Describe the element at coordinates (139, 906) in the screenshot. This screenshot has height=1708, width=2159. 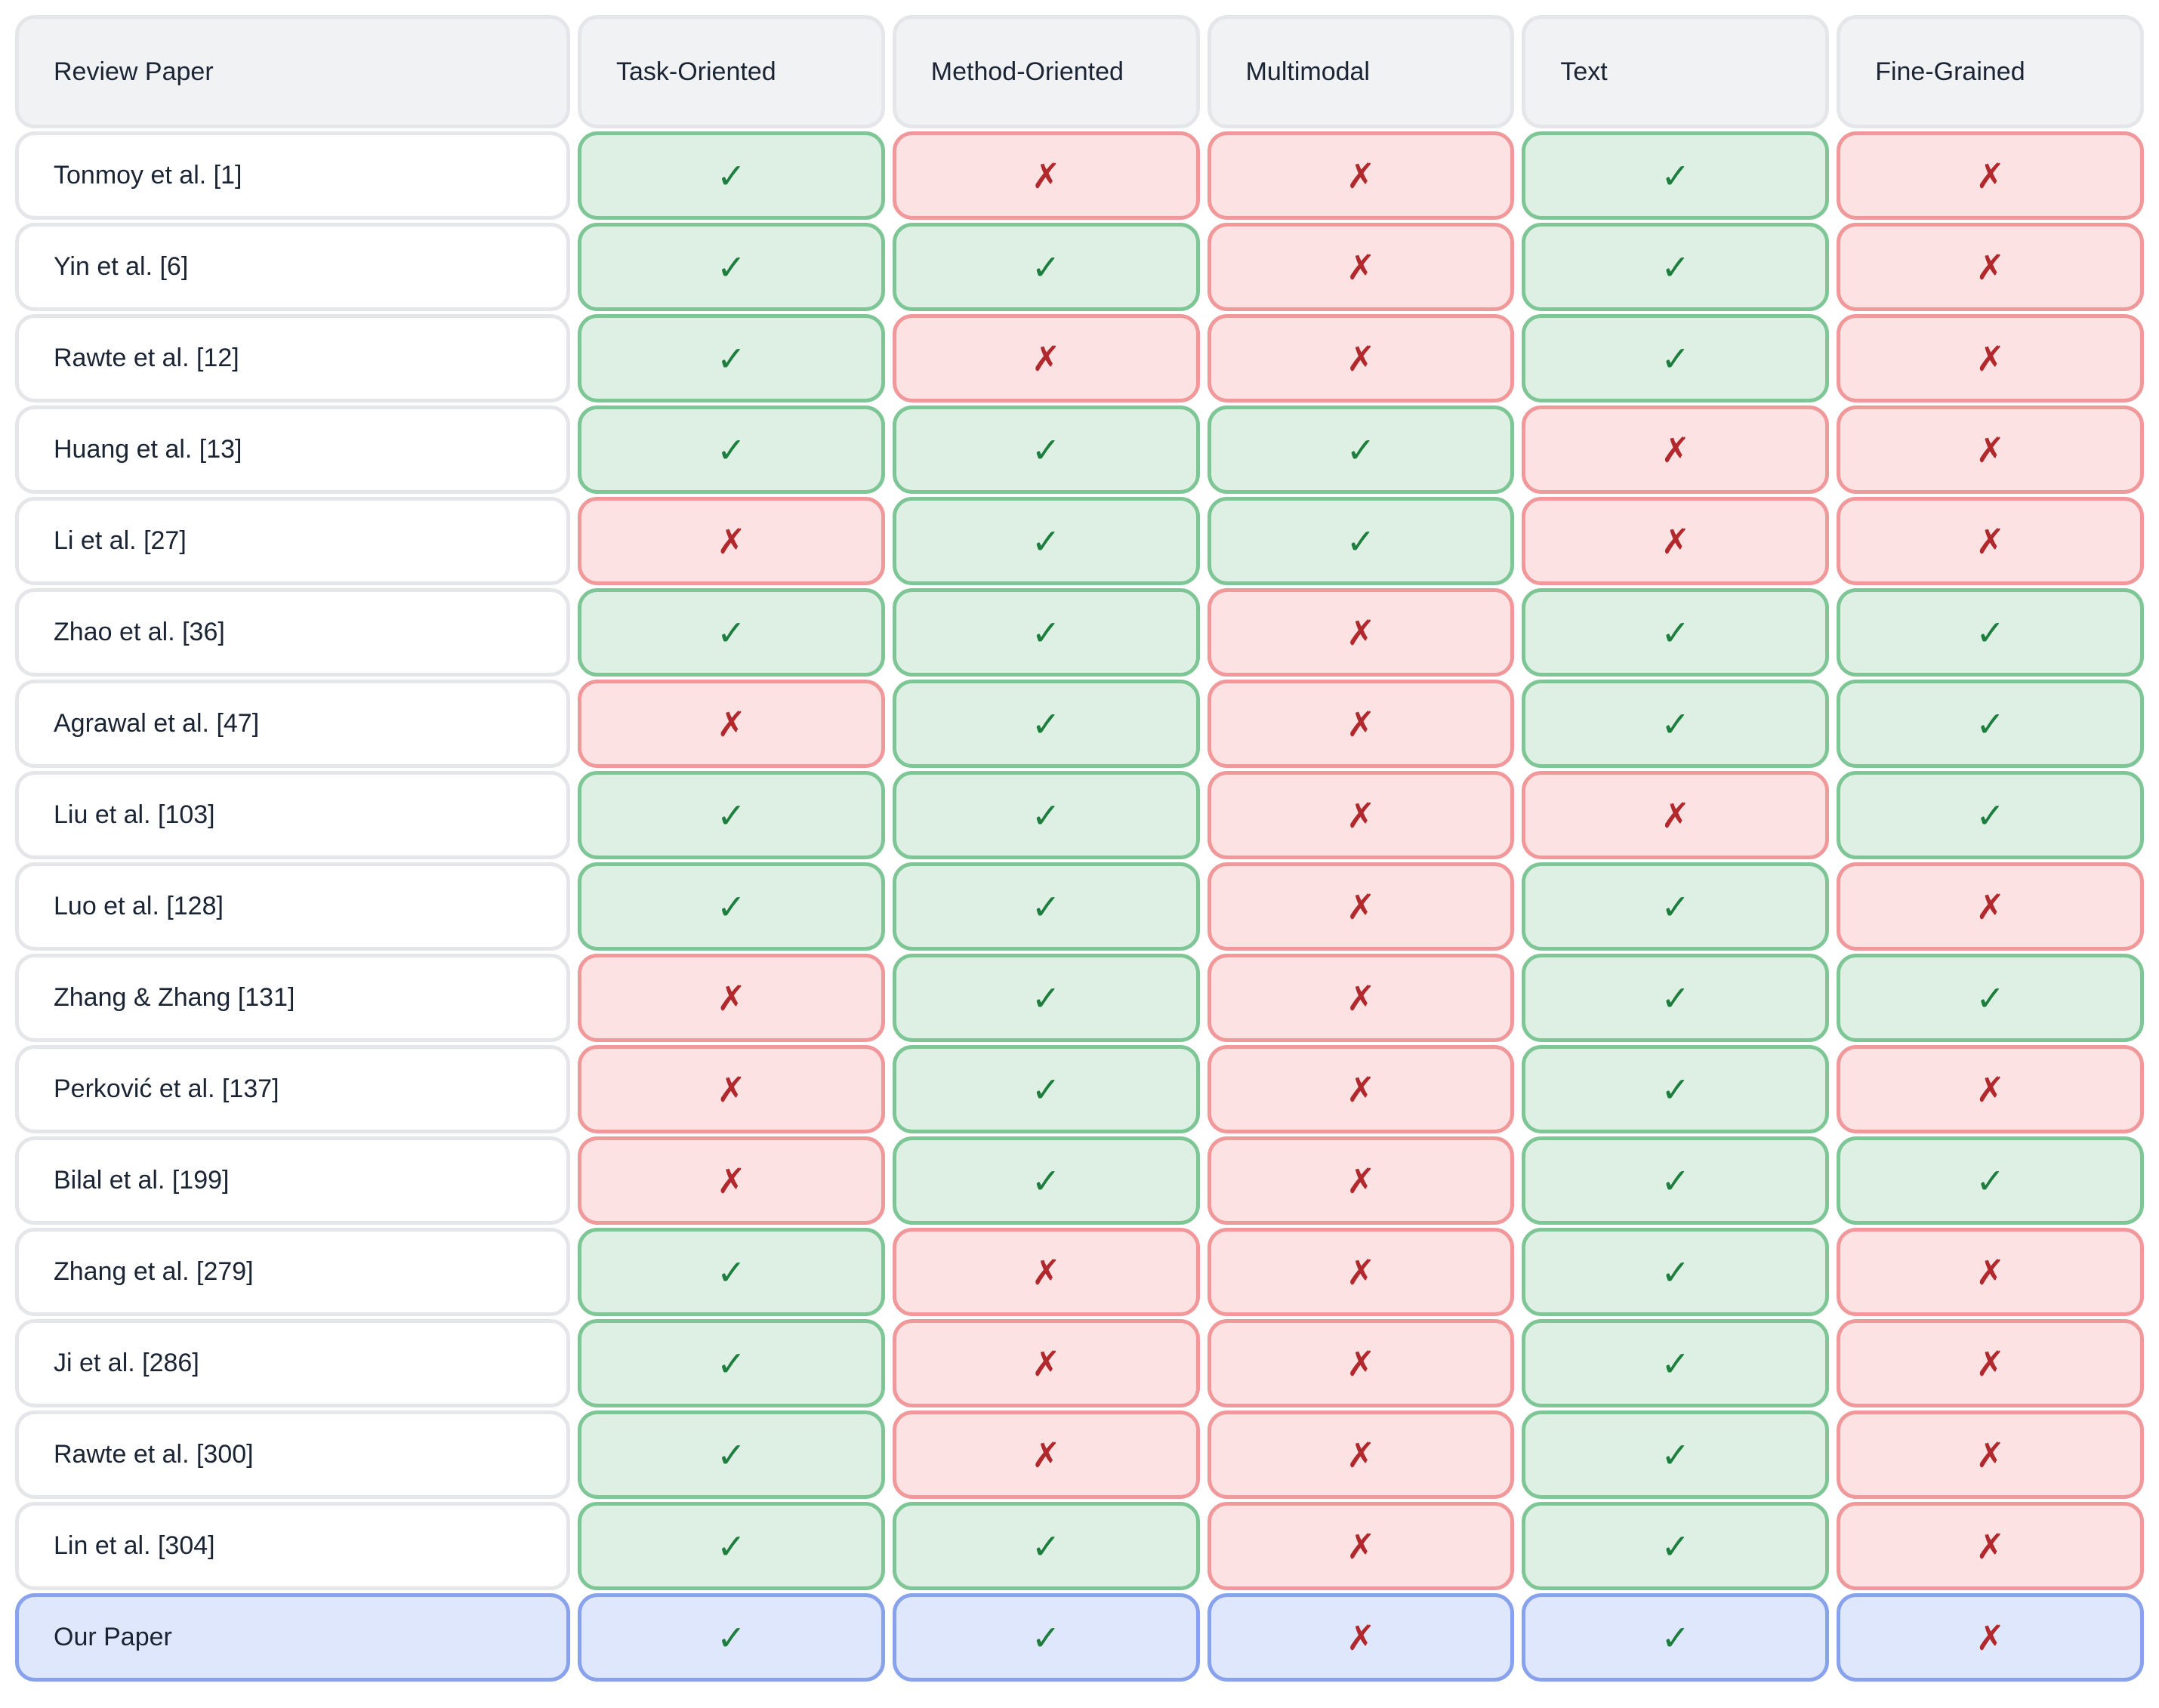
I see `row-label: Luo et al. [128]` at that location.